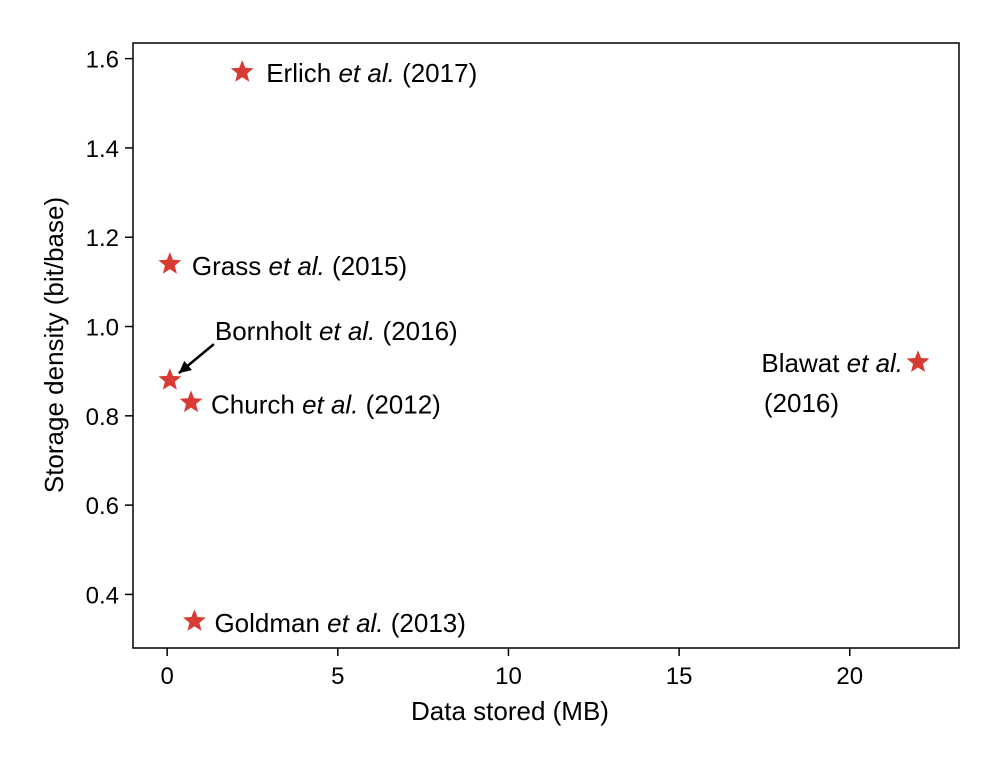 The width and height of the screenshot is (998, 764). What do you see at coordinates (803, 363) in the screenshot?
I see `point-label-author: Blawat` at bounding box center [803, 363].